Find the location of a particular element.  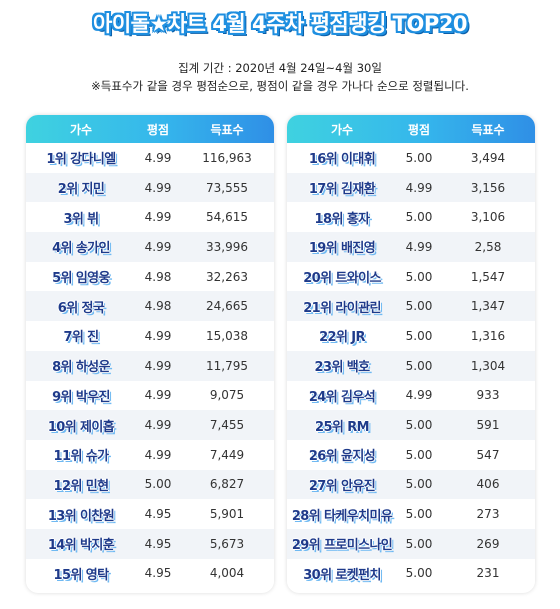

table-row: 23위 백호 5.00 1,304 is located at coordinates (411, 365).